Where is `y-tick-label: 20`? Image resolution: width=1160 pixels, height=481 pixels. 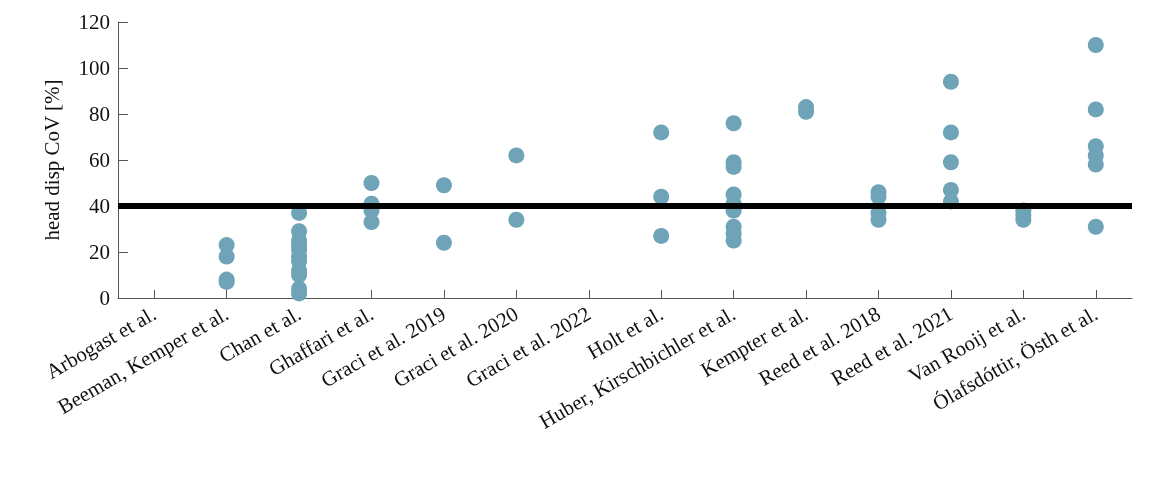 y-tick-label: 20 is located at coordinates (99, 252).